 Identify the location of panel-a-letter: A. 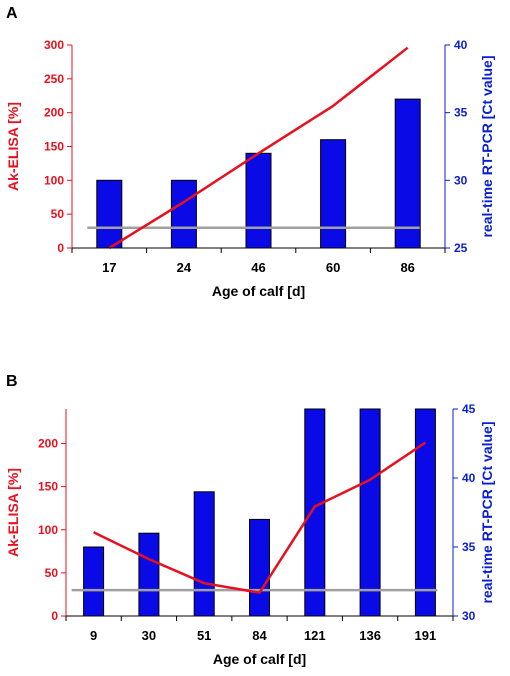
(12, 13).